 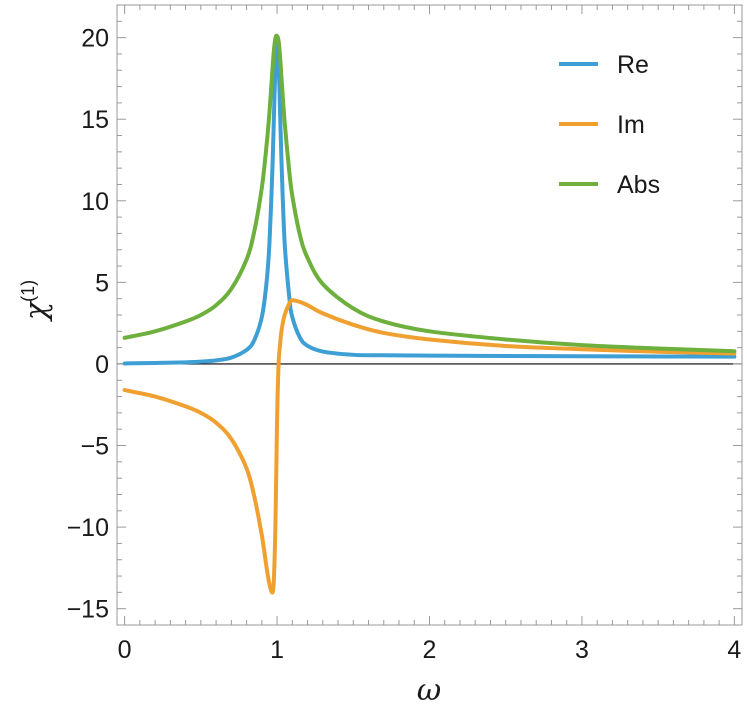 What do you see at coordinates (125, 650) in the screenshot?
I see `x-tick-label: 0` at bounding box center [125, 650].